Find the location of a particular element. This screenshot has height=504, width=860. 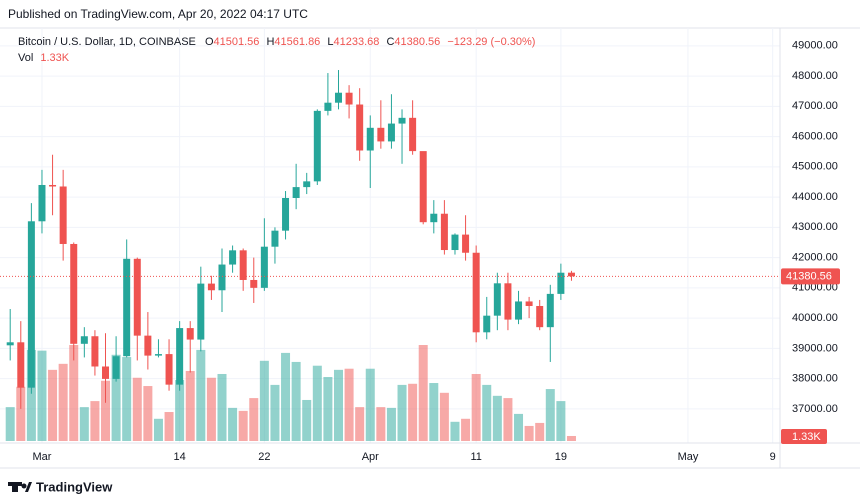

x-tick-label: Apr is located at coordinates (370, 457).